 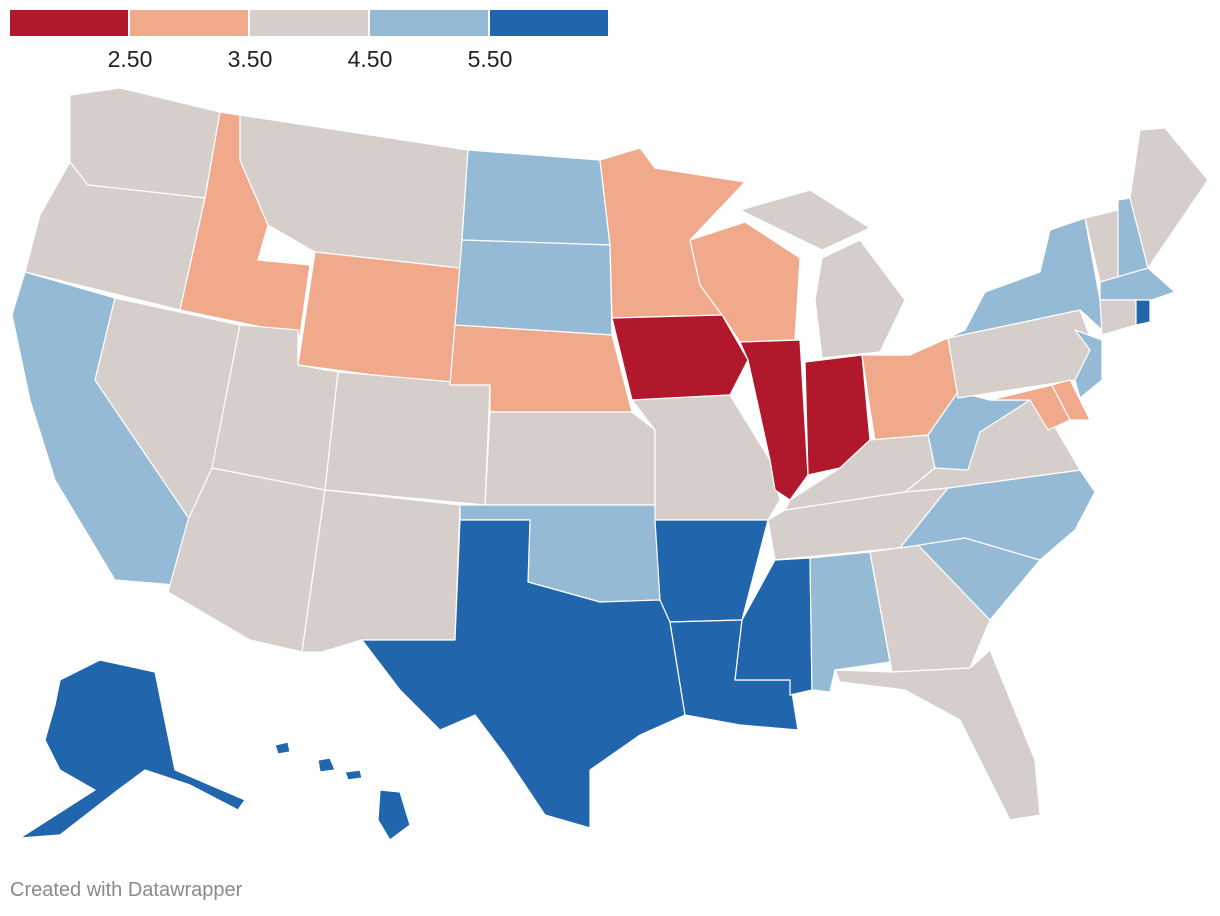 What do you see at coordinates (1071, 400) in the screenshot?
I see `state-delaware` at bounding box center [1071, 400].